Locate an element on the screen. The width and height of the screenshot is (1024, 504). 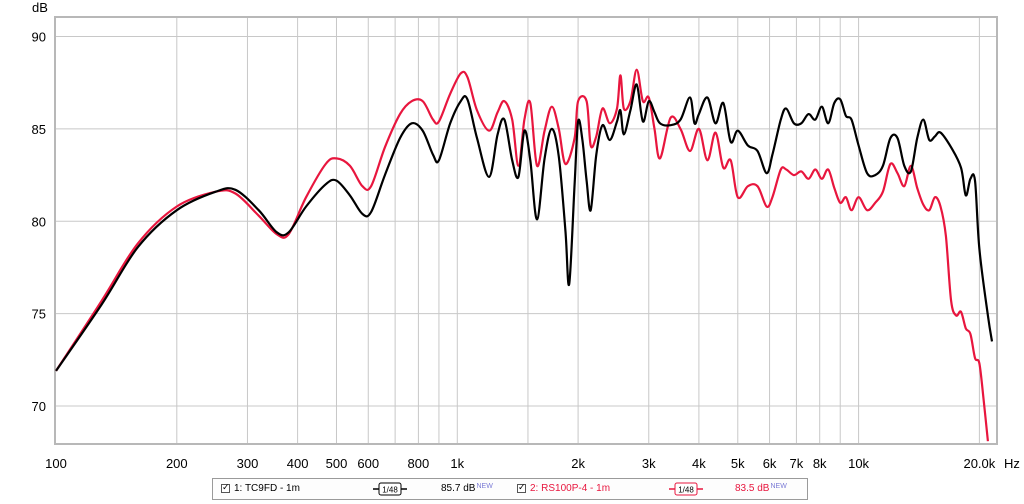
legend-item-rs100p: ✓ 2: RS100P-4 - 1m is located at coordinates (563, 488).